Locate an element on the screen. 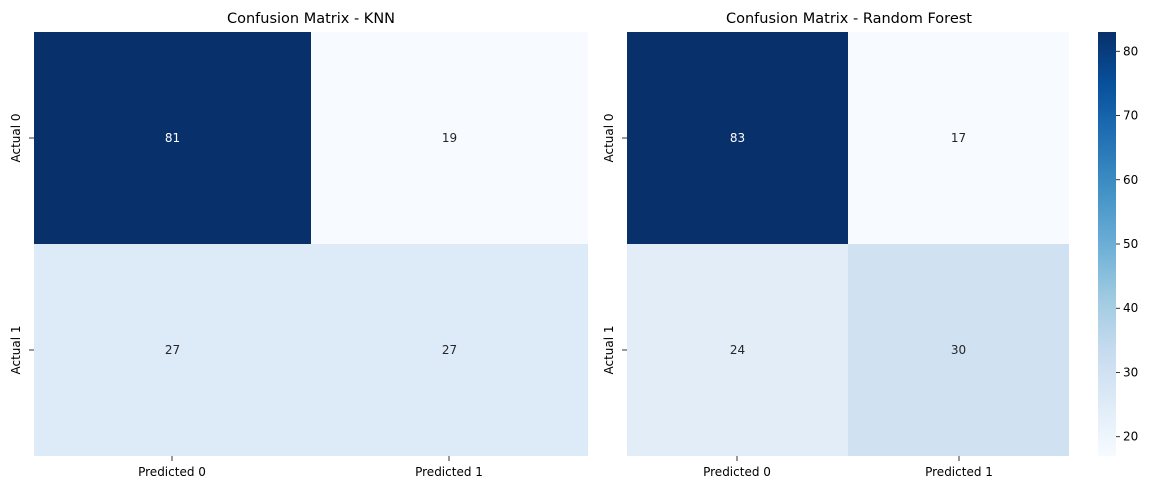 This screenshot has width=1155, height=490. colorbar: 20 30 40 50 60 70 80 is located at coordinates (1118, 244).